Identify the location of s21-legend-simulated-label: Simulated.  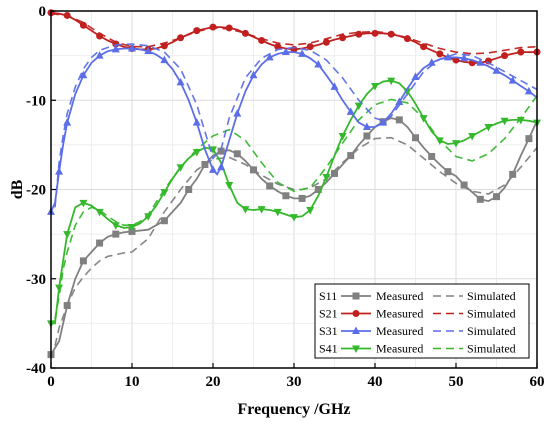
(491, 314).